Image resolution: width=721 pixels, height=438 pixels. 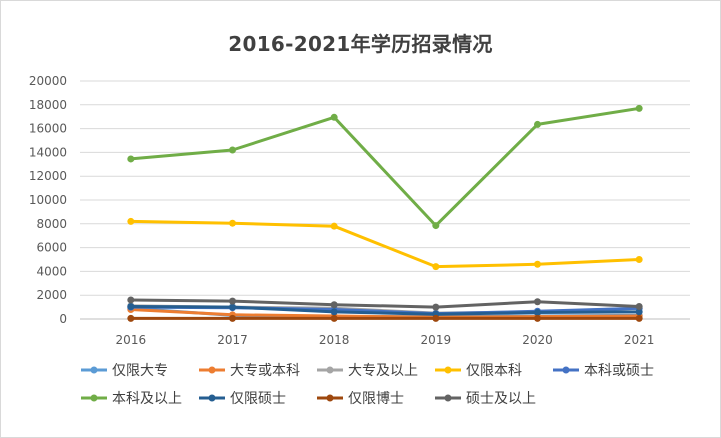 I want to click on y-tick-label: 10000, so click(x=48, y=200).